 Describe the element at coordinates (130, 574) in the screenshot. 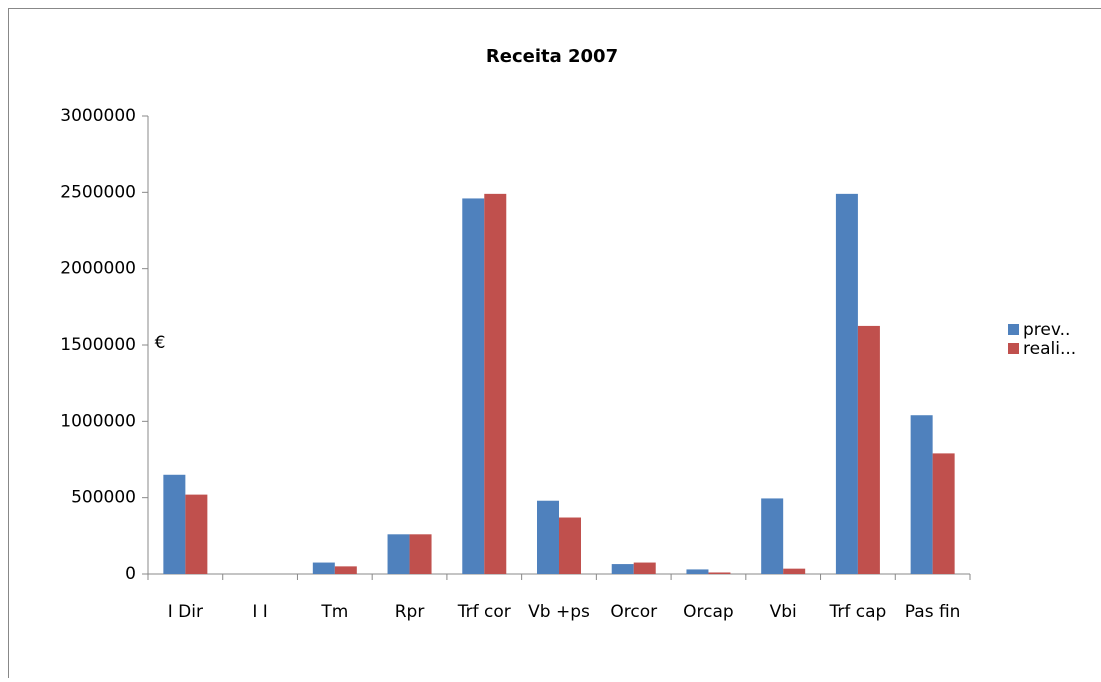

I see `y-tick-label: 0` at that location.